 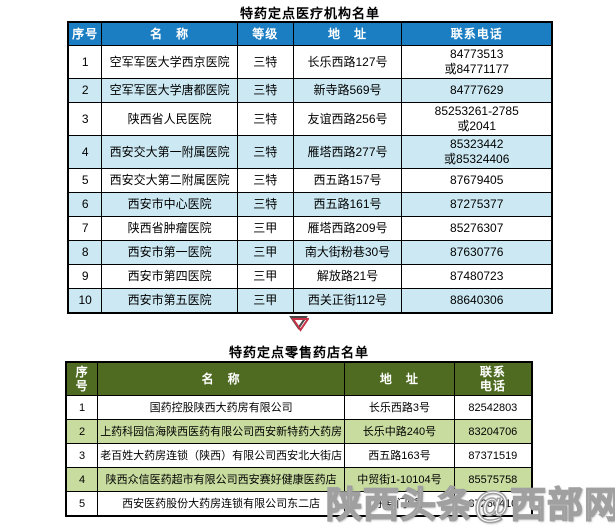 I want to click on watermark: 陕西头条@西部网, so click(x=470, y=504).